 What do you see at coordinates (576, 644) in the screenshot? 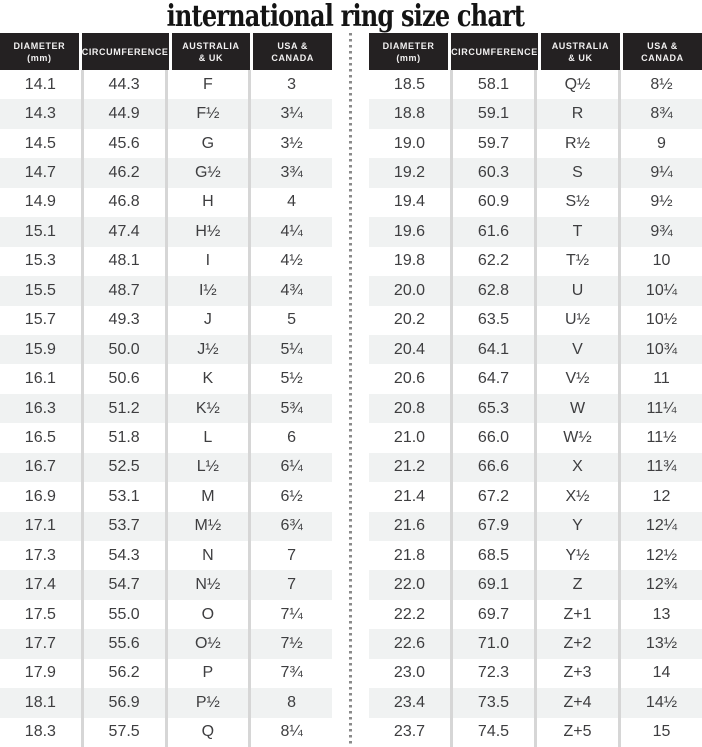
I see `table-cell: Z+2` at bounding box center [576, 644].